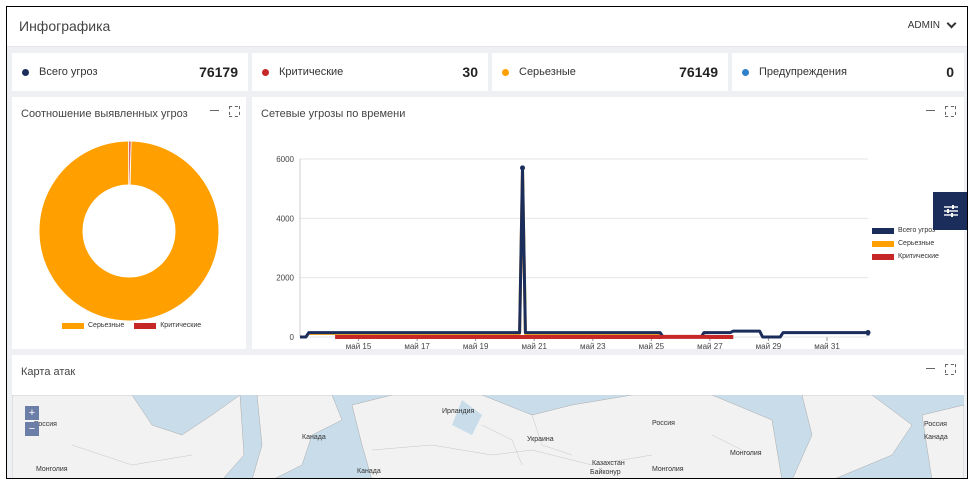 This screenshot has height=485, width=974. Describe the element at coordinates (292, 337) in the screenshot. I see `y-tick-label: 0` at that location.